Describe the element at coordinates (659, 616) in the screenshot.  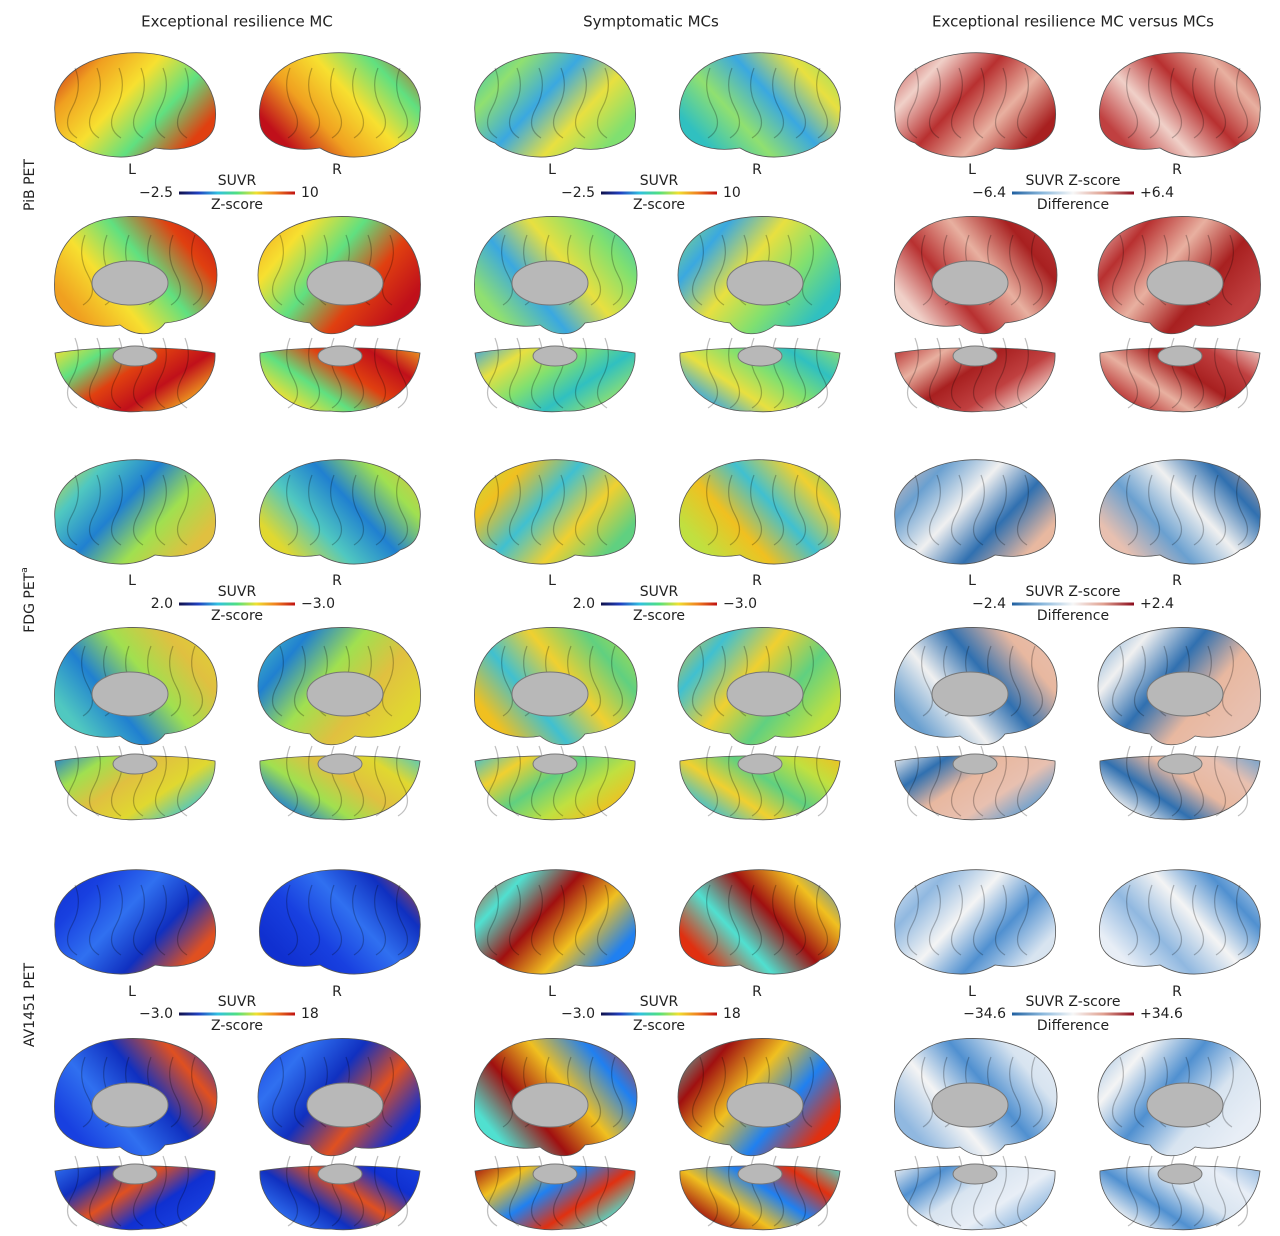
I see `colorbar-subtitle: Z-score` at that location.